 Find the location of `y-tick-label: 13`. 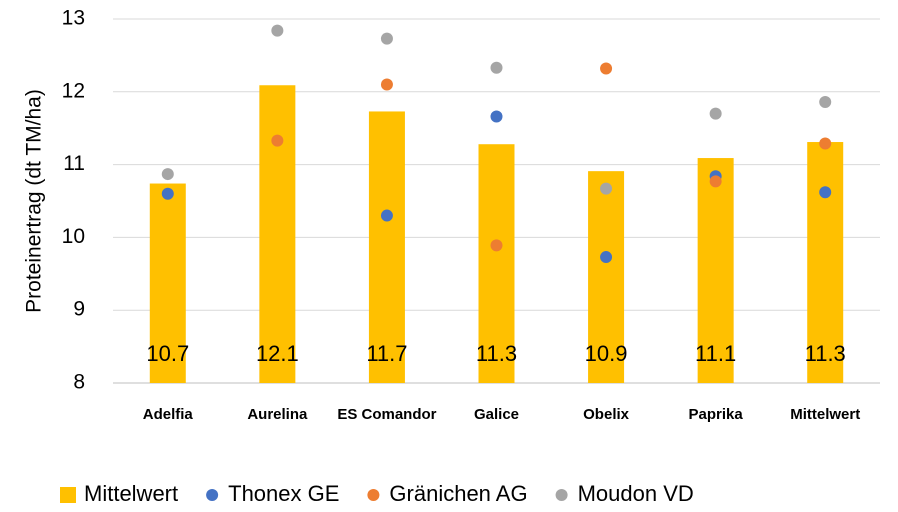

y-tick-label: 13 is located at coordinates (73, 18).